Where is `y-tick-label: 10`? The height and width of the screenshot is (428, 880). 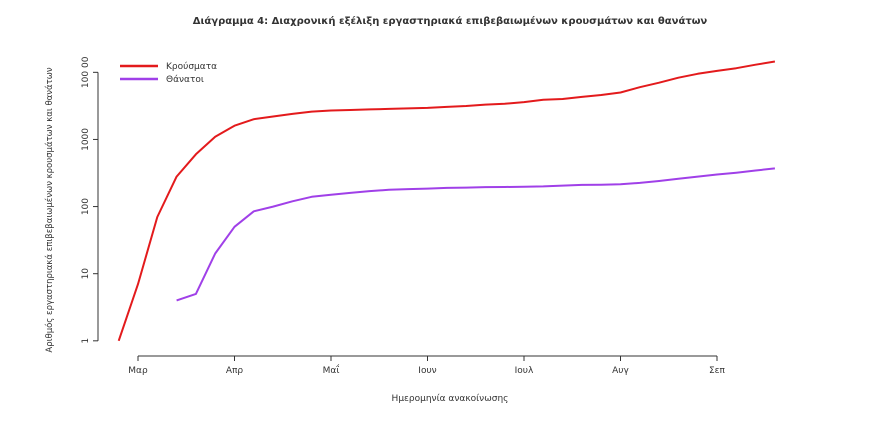 y-tick-label: 10 is located at coordinates (86, 274).